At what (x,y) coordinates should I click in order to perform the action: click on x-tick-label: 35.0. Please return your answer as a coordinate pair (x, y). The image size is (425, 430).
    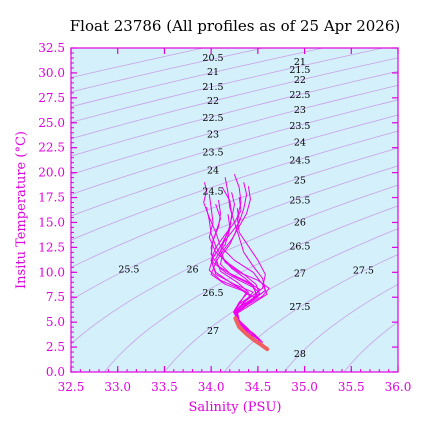
    Looking at the image, I should click on (304, 387).